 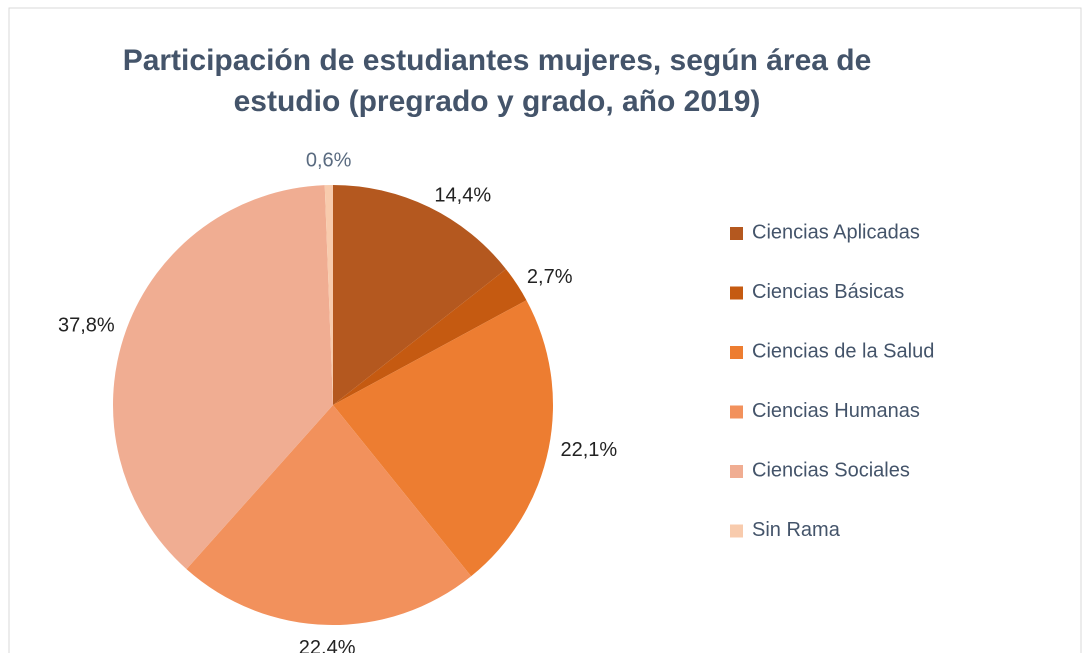 I want to click on data-label: 0,6%, so click(x=329, y=160).